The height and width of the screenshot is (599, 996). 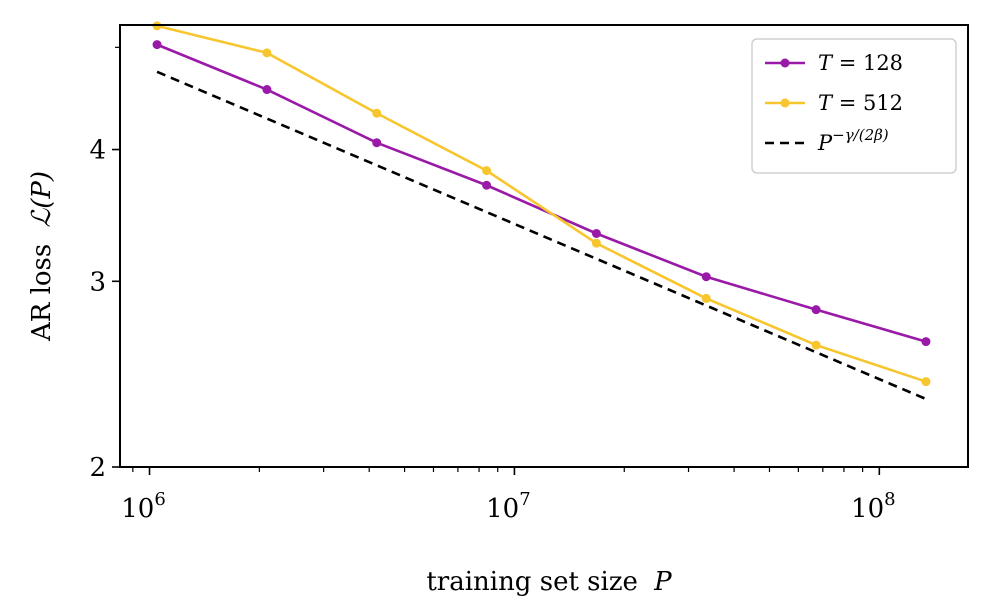 I want to click on legend-label: P−γ/(2β), so click(x=853, y=140).